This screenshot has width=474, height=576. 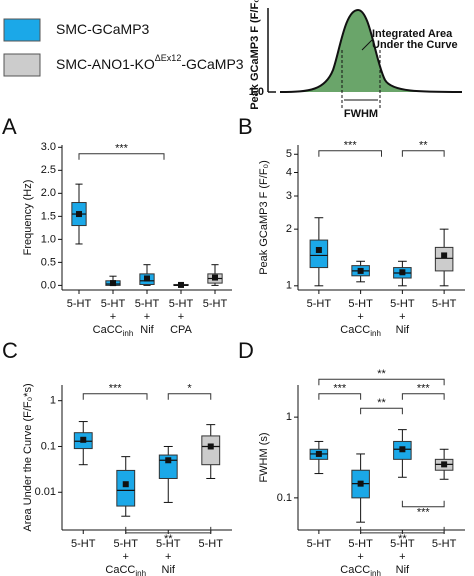 What do you see at coordinates (28, 457) in the screenshot?
I see `y-axis-title: Area Under the Curve (F/F₀*s)` at bounding box center [28, 457].